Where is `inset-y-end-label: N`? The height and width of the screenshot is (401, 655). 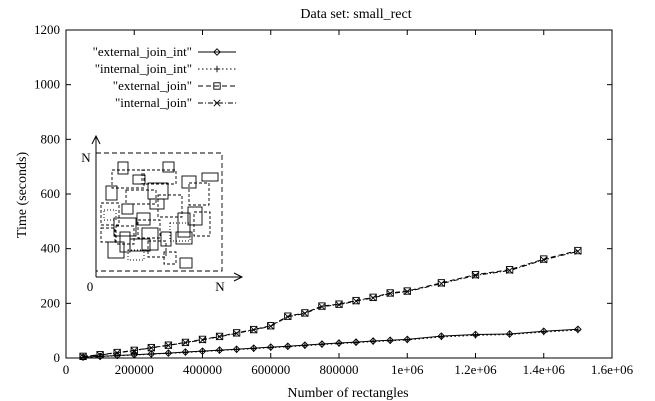 inset-y-end-label: N is located at coordinates (86, 157).